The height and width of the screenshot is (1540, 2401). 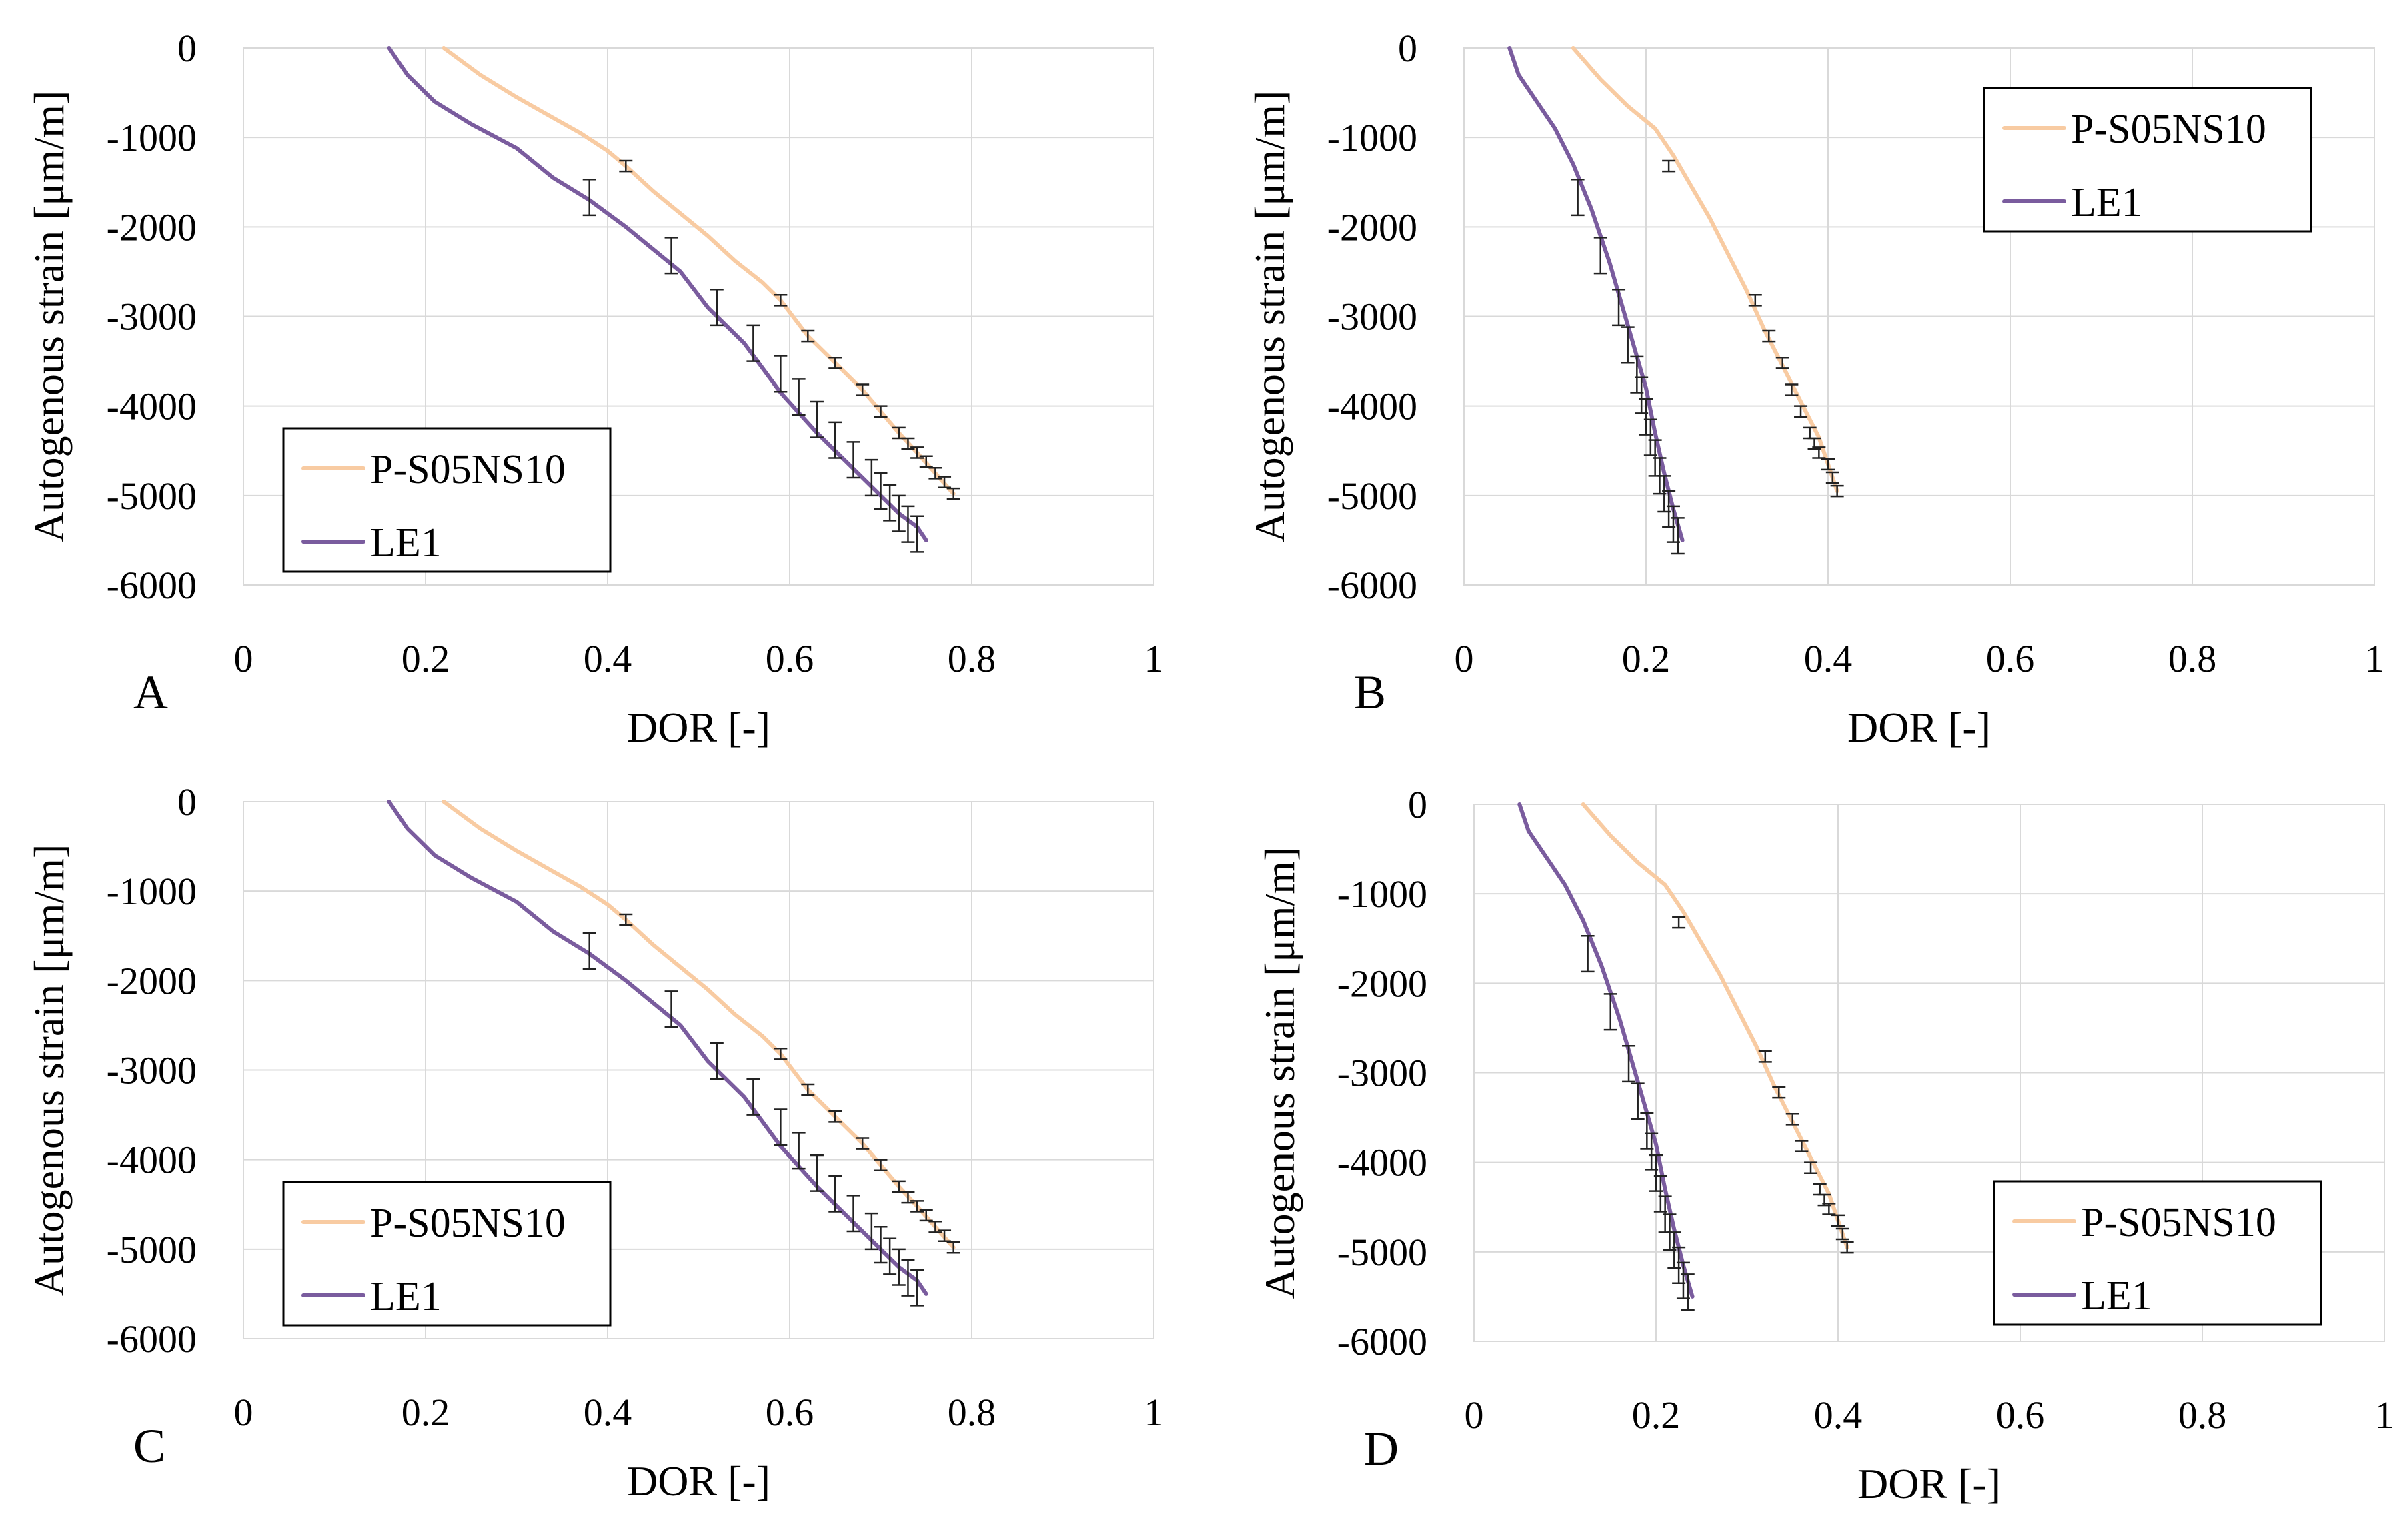 What do you see at coordinates (1382, 1252) in the screenshot?
I see `y-tick-label: -5000` at bounding box center [1382, 1252].